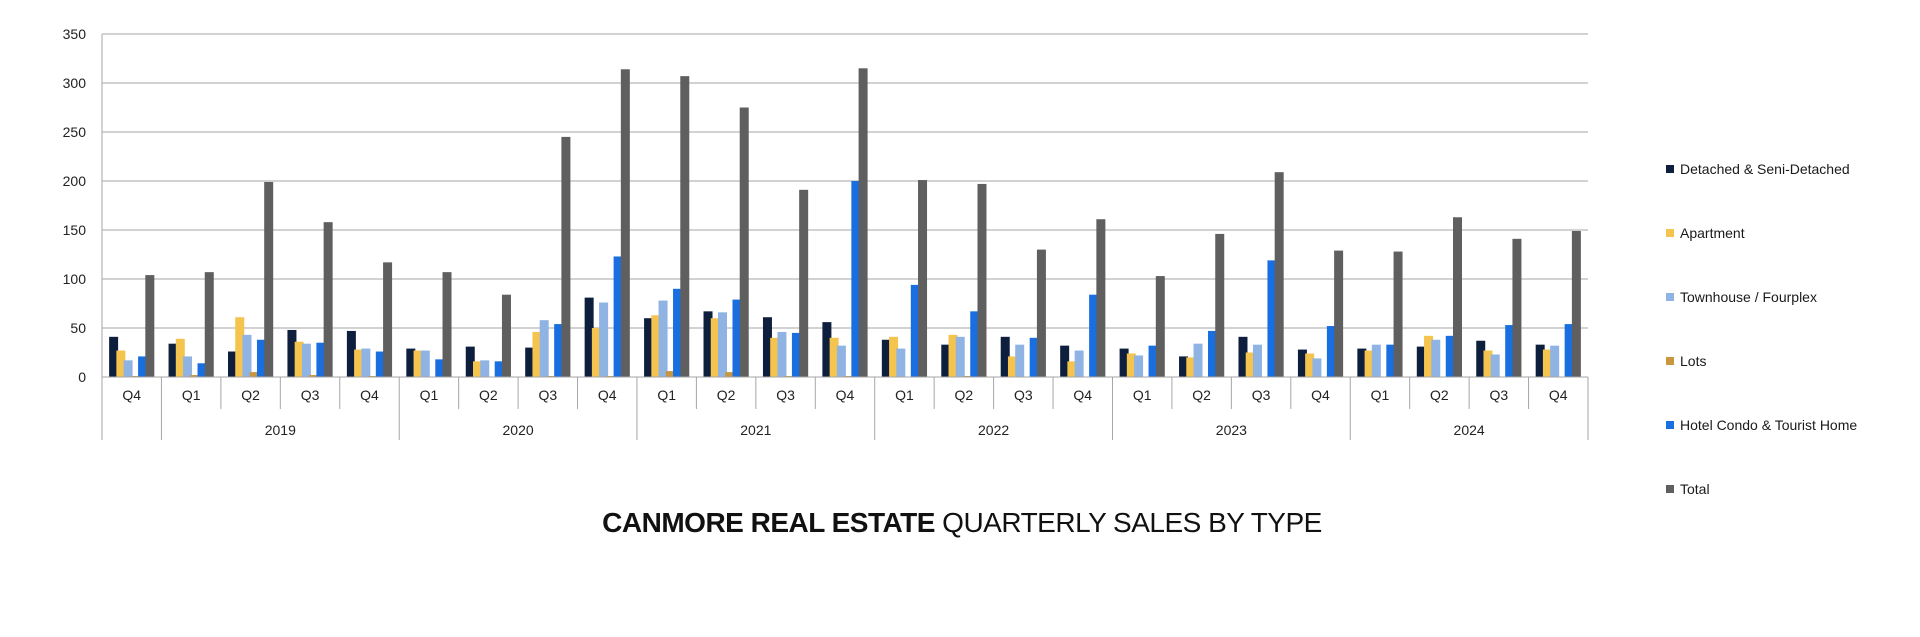 This screenshot has height=637, width=1920. Describe the element at coordinates (1768, 425) in the screenshot. I see `legend-label: Hotel Condo & Tourist Home` at that location.